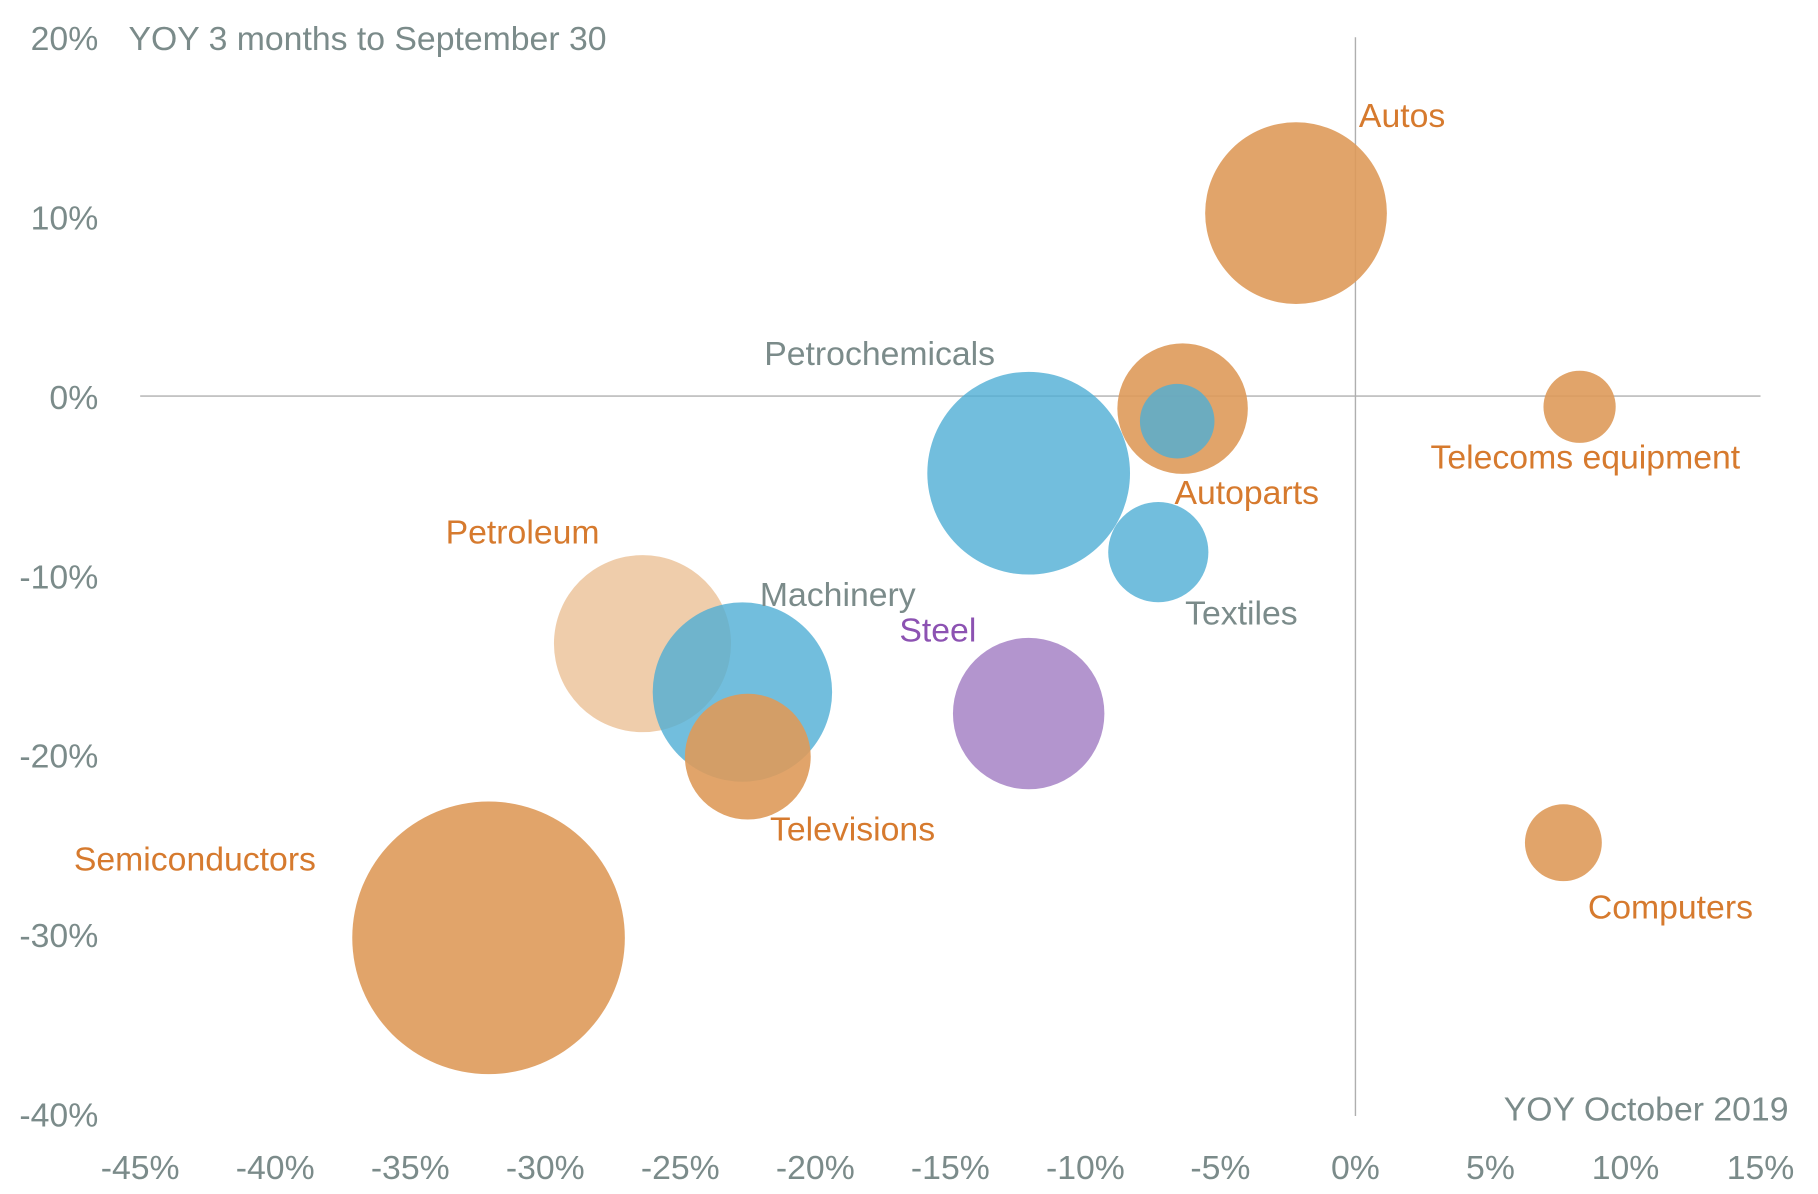  I want to click on bubble-steel, so click(1028, 713).